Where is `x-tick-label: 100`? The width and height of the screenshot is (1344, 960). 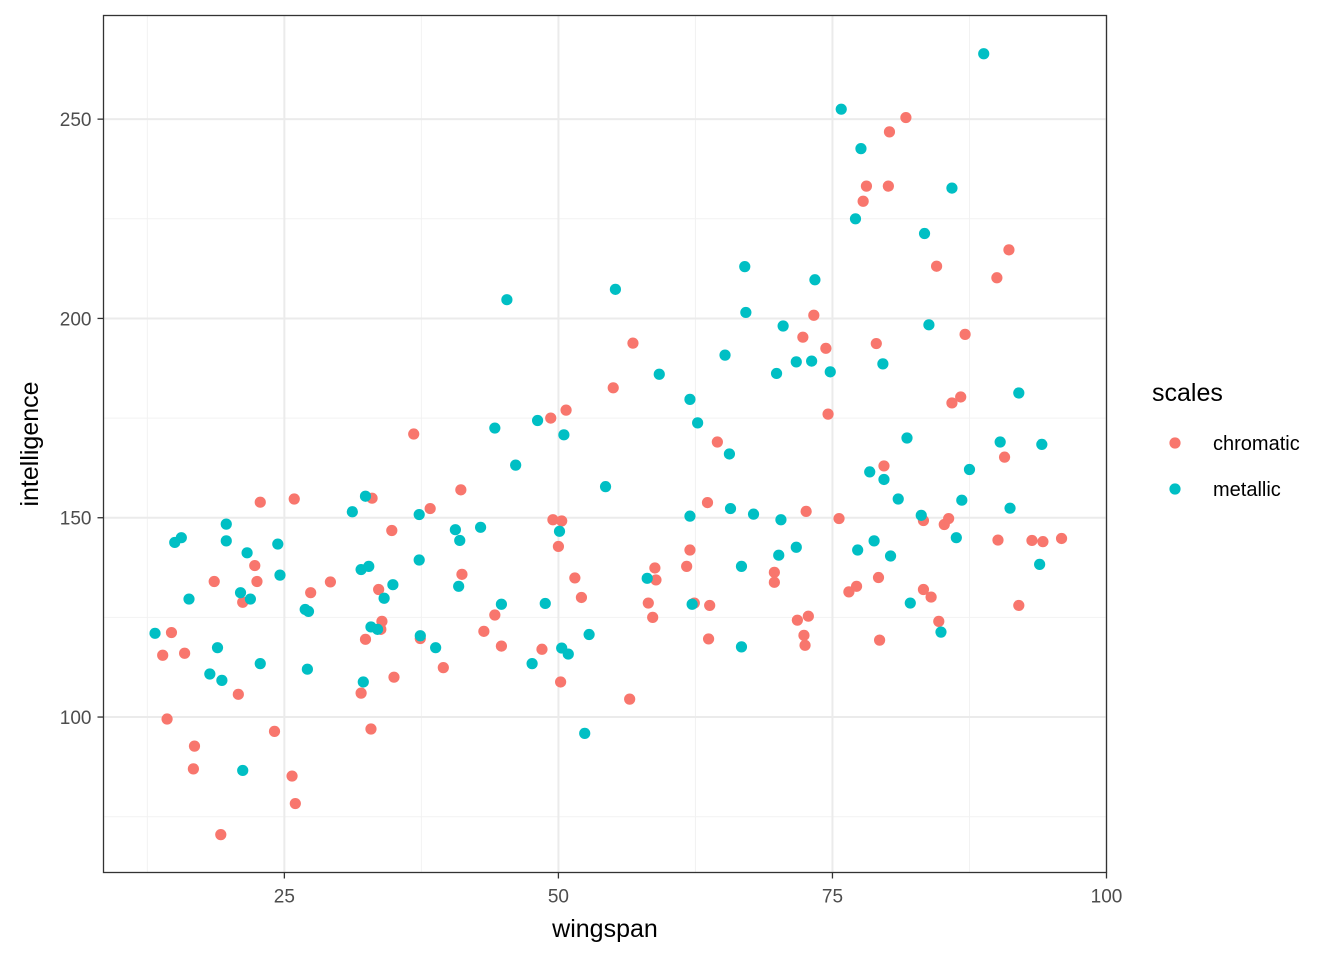
x-tick-label: 100 is located at coordinates (1107, 897).